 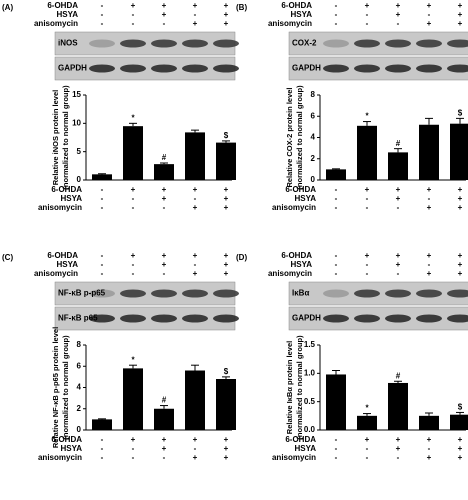 What do you see at coordinates (76, 94) in the screenshot?
I see `y-tick-label: 15` at bounding box center [76, 94].